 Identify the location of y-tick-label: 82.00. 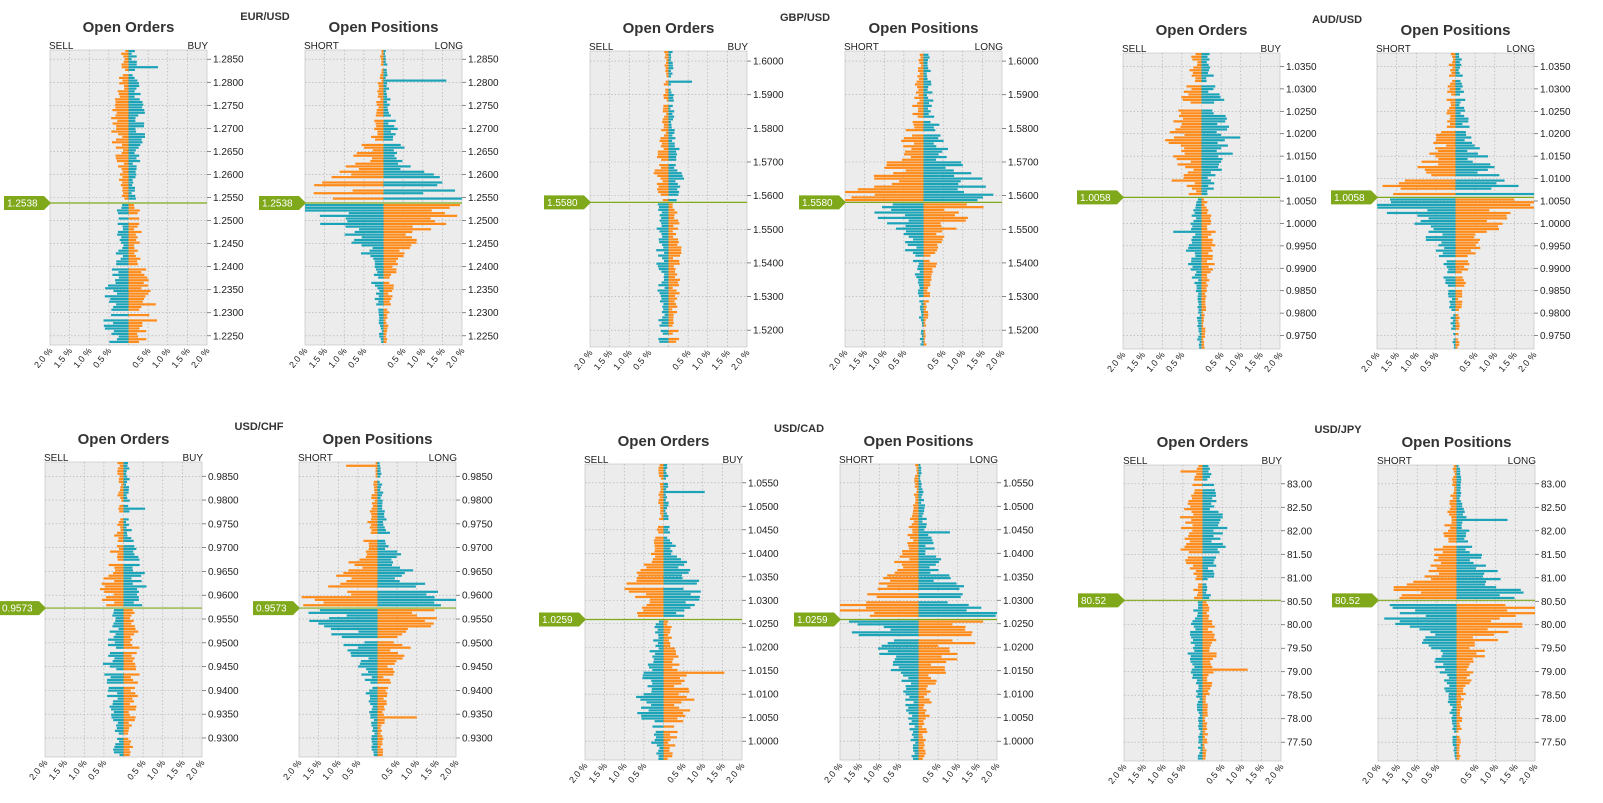
(1299, 531).